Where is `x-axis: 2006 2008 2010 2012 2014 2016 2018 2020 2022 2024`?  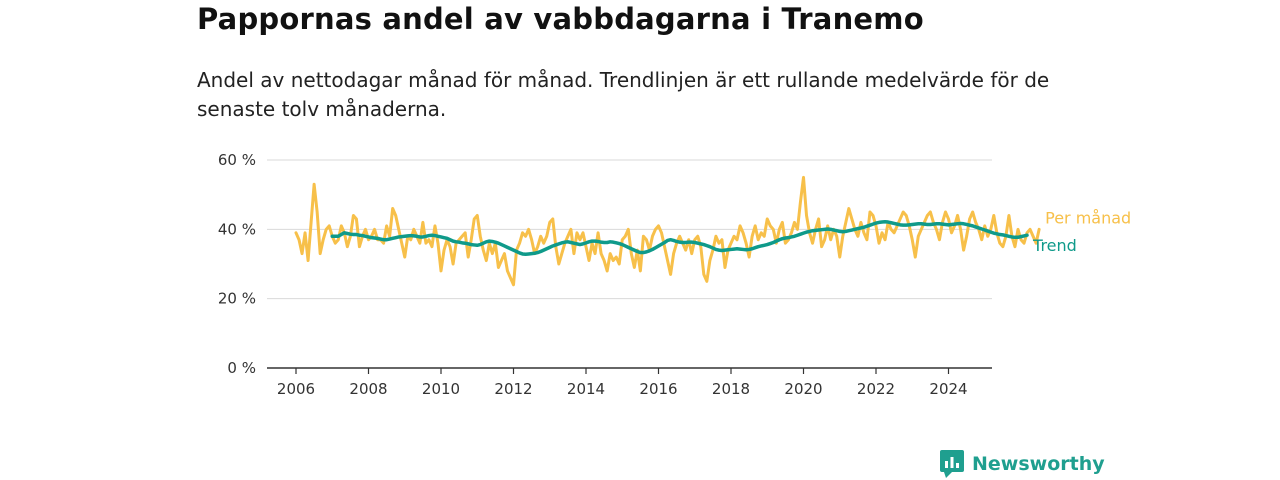
x-axis: 2006 2008 2010 2012 2014 2016 2018 2020 2022 2024 is located at coordinates (629, 382).